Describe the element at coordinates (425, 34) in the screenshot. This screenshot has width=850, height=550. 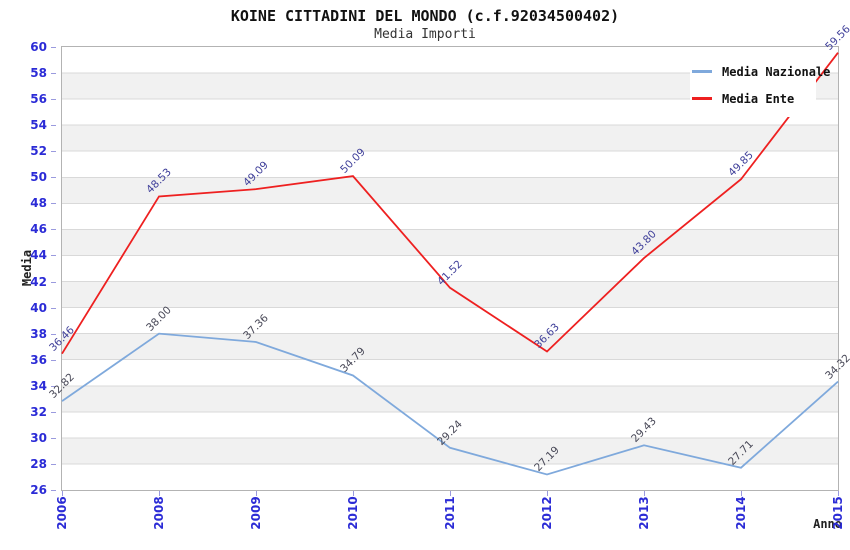
I see `chart-subtitle: Media Importi` at that location.